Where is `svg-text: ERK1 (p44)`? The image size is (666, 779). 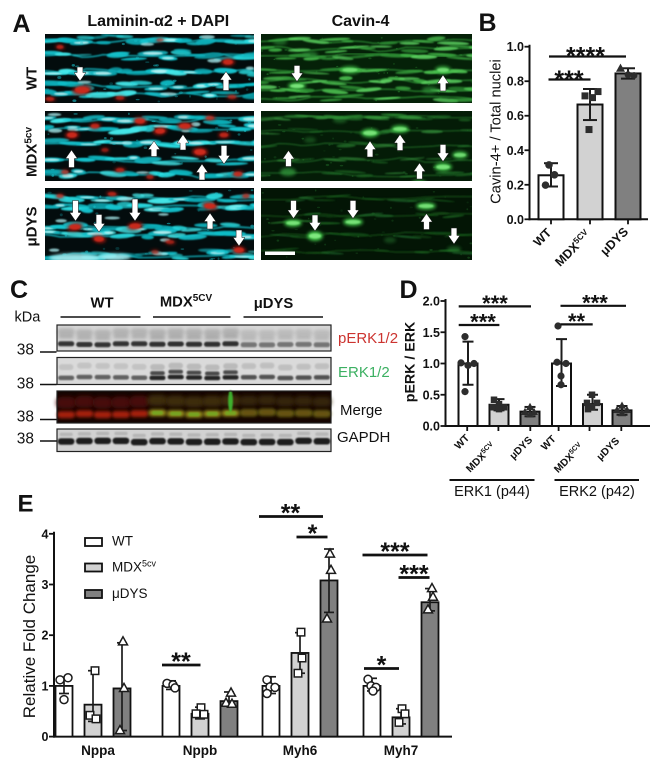
svg-text: ERK1 (p44) is located at coordinates (492, 492).